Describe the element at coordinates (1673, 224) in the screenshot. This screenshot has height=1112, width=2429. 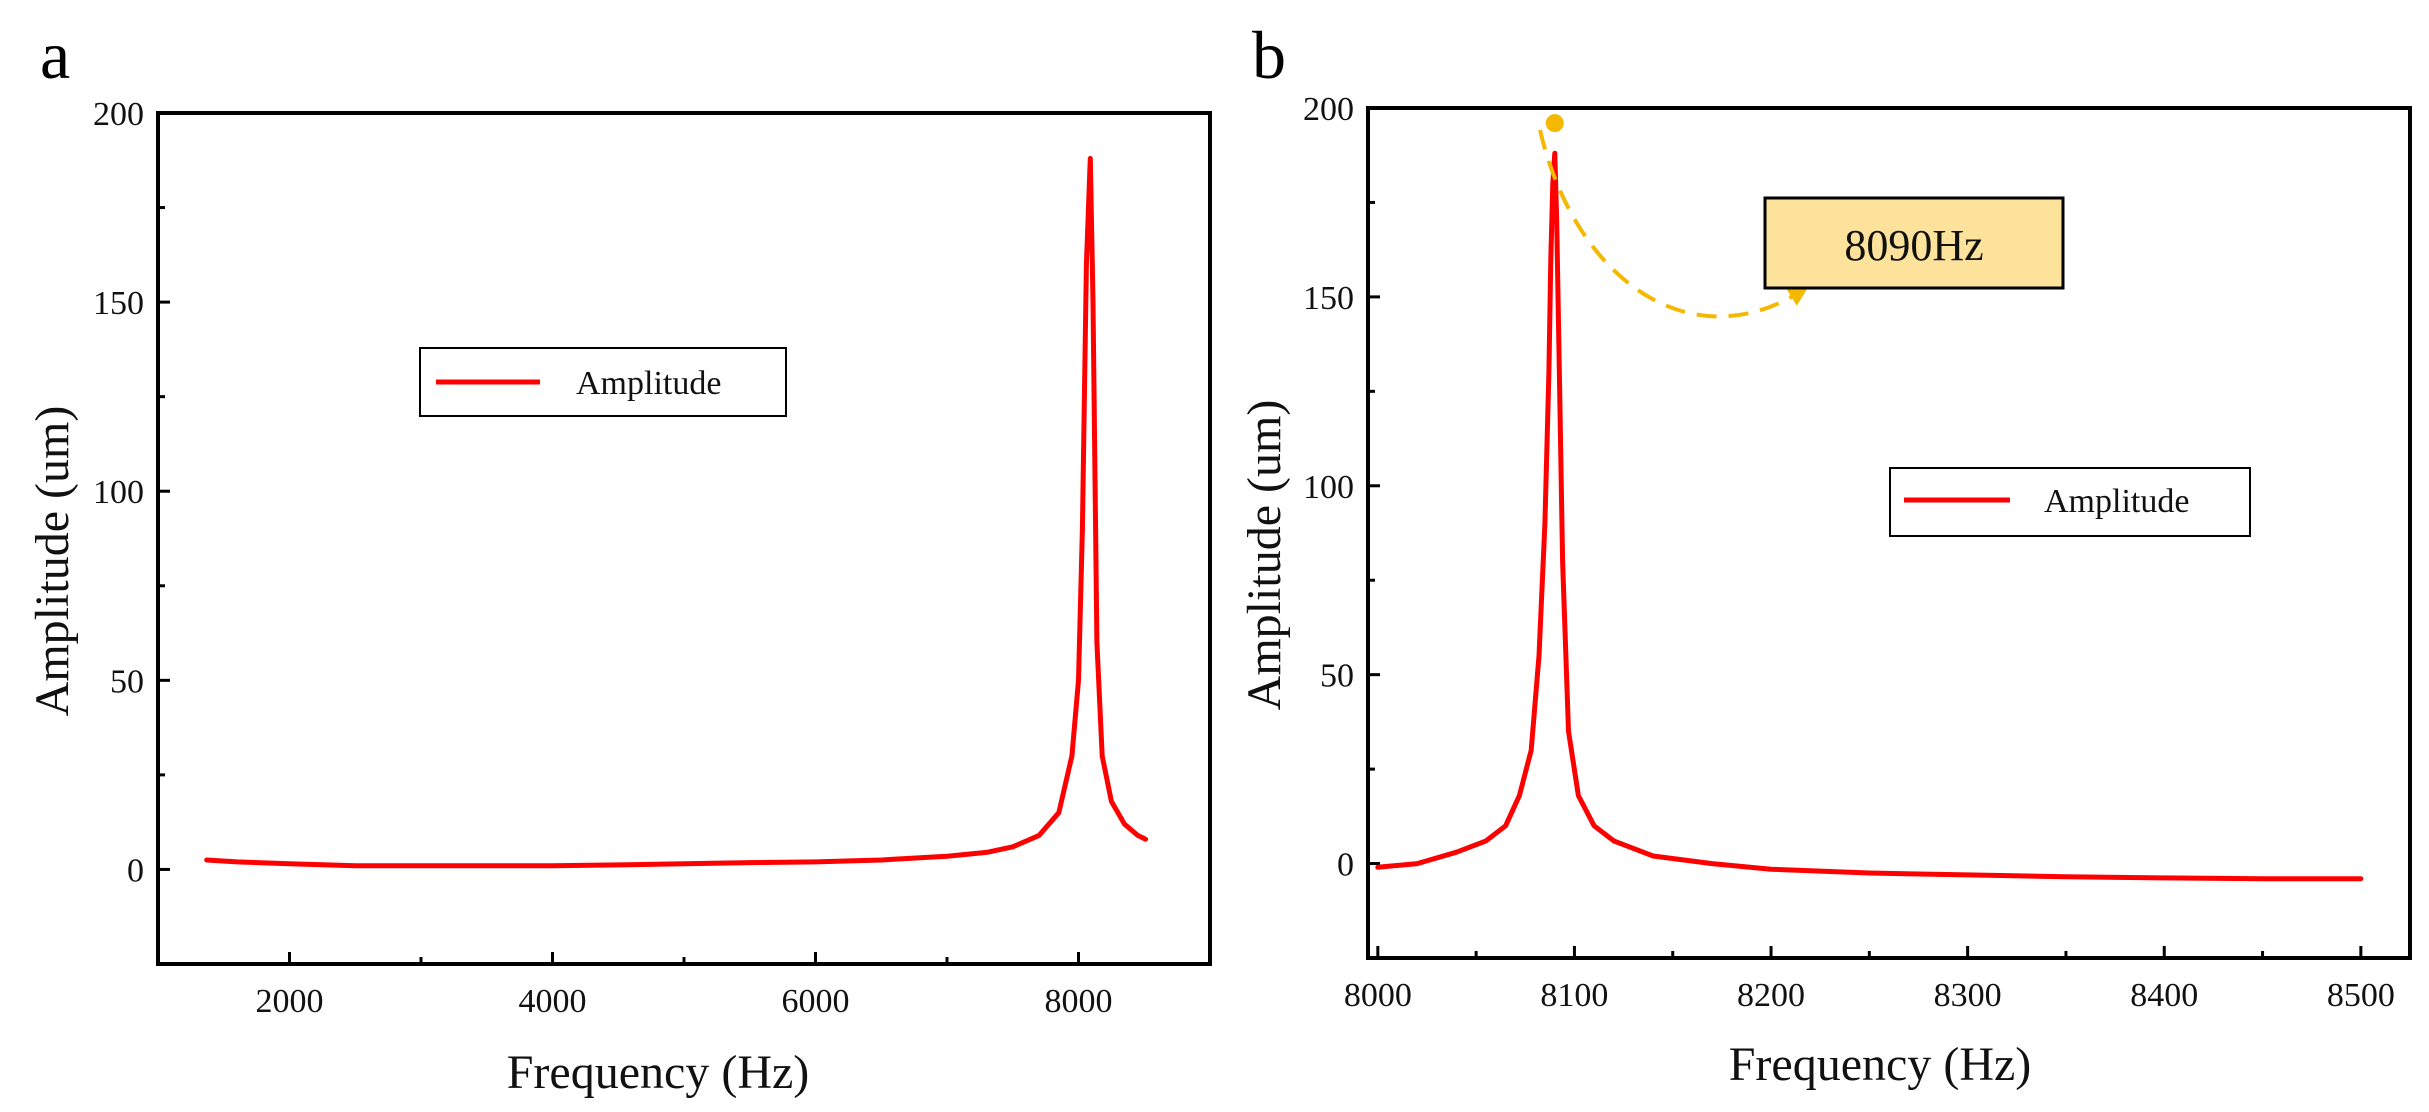
I see `callout-arrow` at that location.